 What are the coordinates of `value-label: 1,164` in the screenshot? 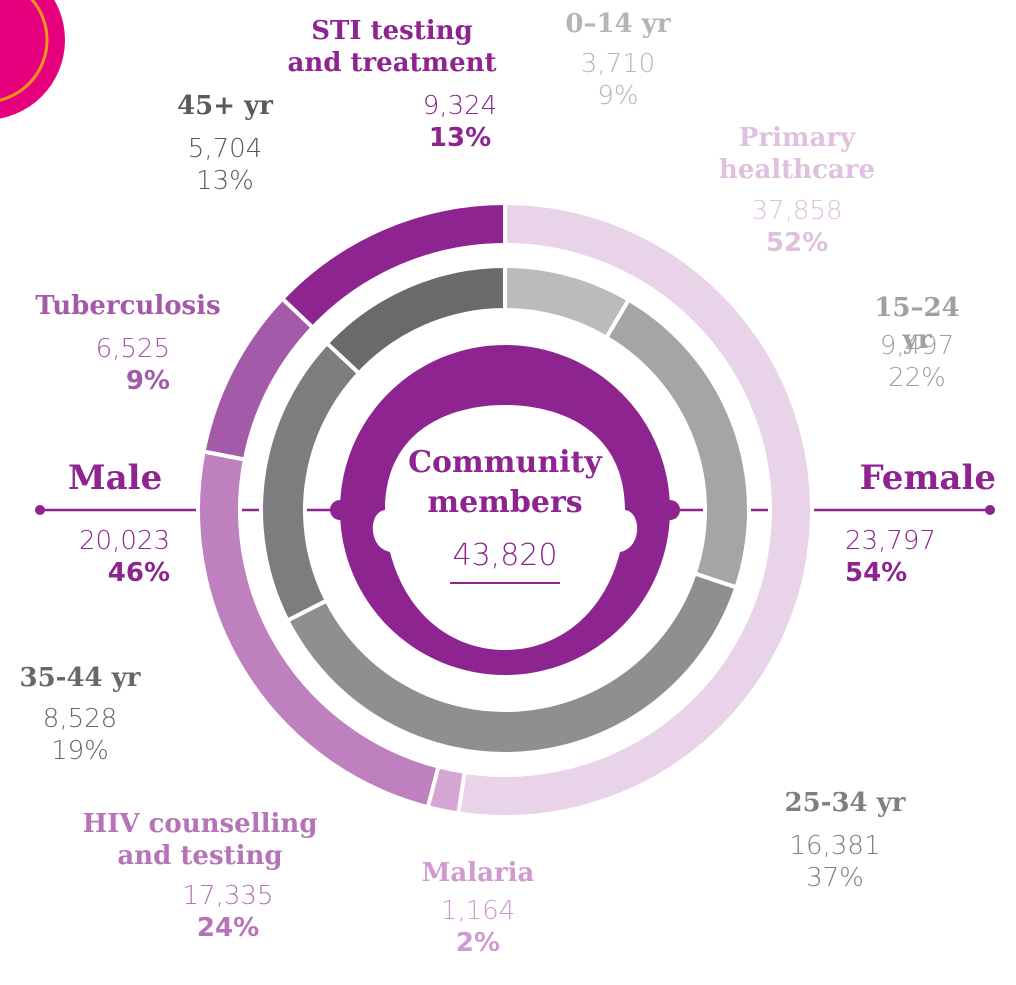 It's located at (478, 911).